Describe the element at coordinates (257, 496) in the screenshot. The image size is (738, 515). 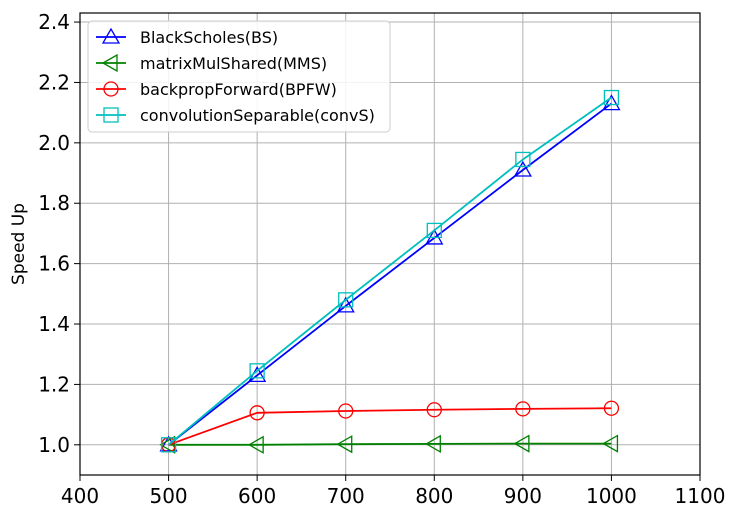
I see `x-tick-label: 600` at that location.